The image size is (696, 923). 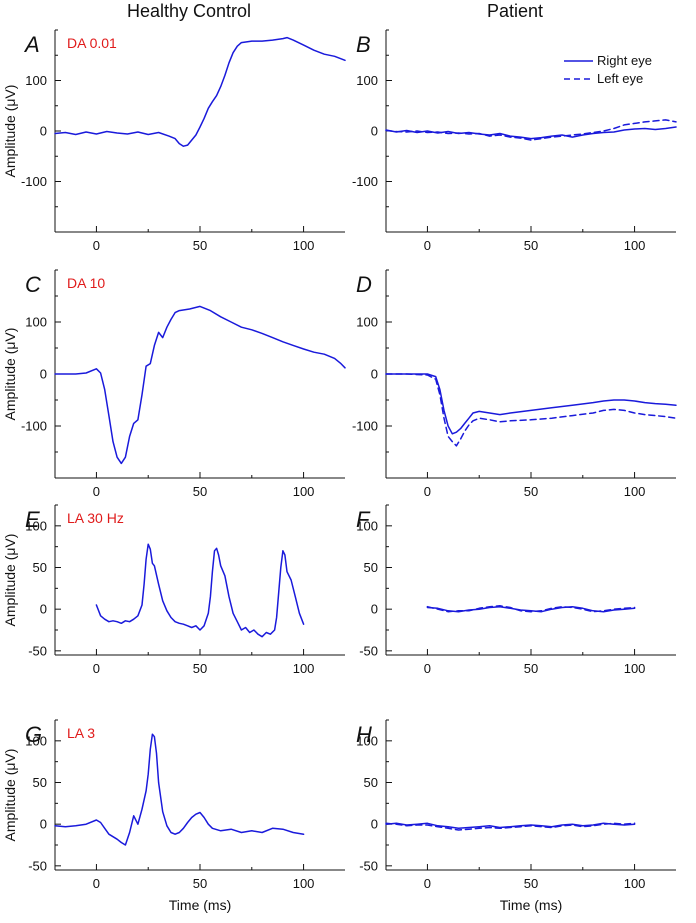 I want to click on x-tick-label-c: 0, so click(x=96, y=491).